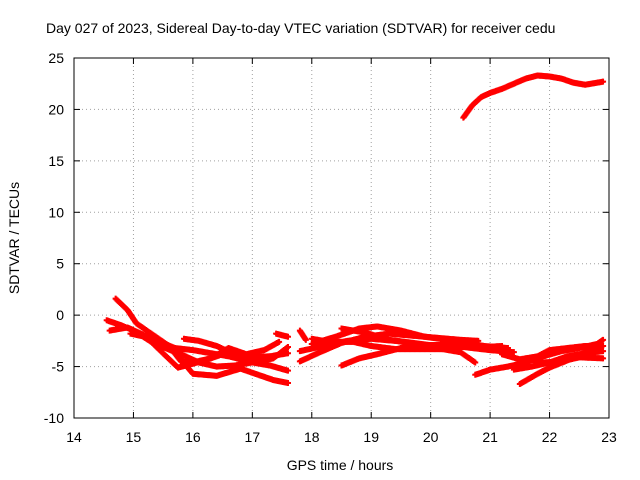 Image resolution: width=640 pixels, height=480 pixels. Describe the element at coordinates (60, 315) in the screenshot. I see `y-tick-label: 0` at that location.